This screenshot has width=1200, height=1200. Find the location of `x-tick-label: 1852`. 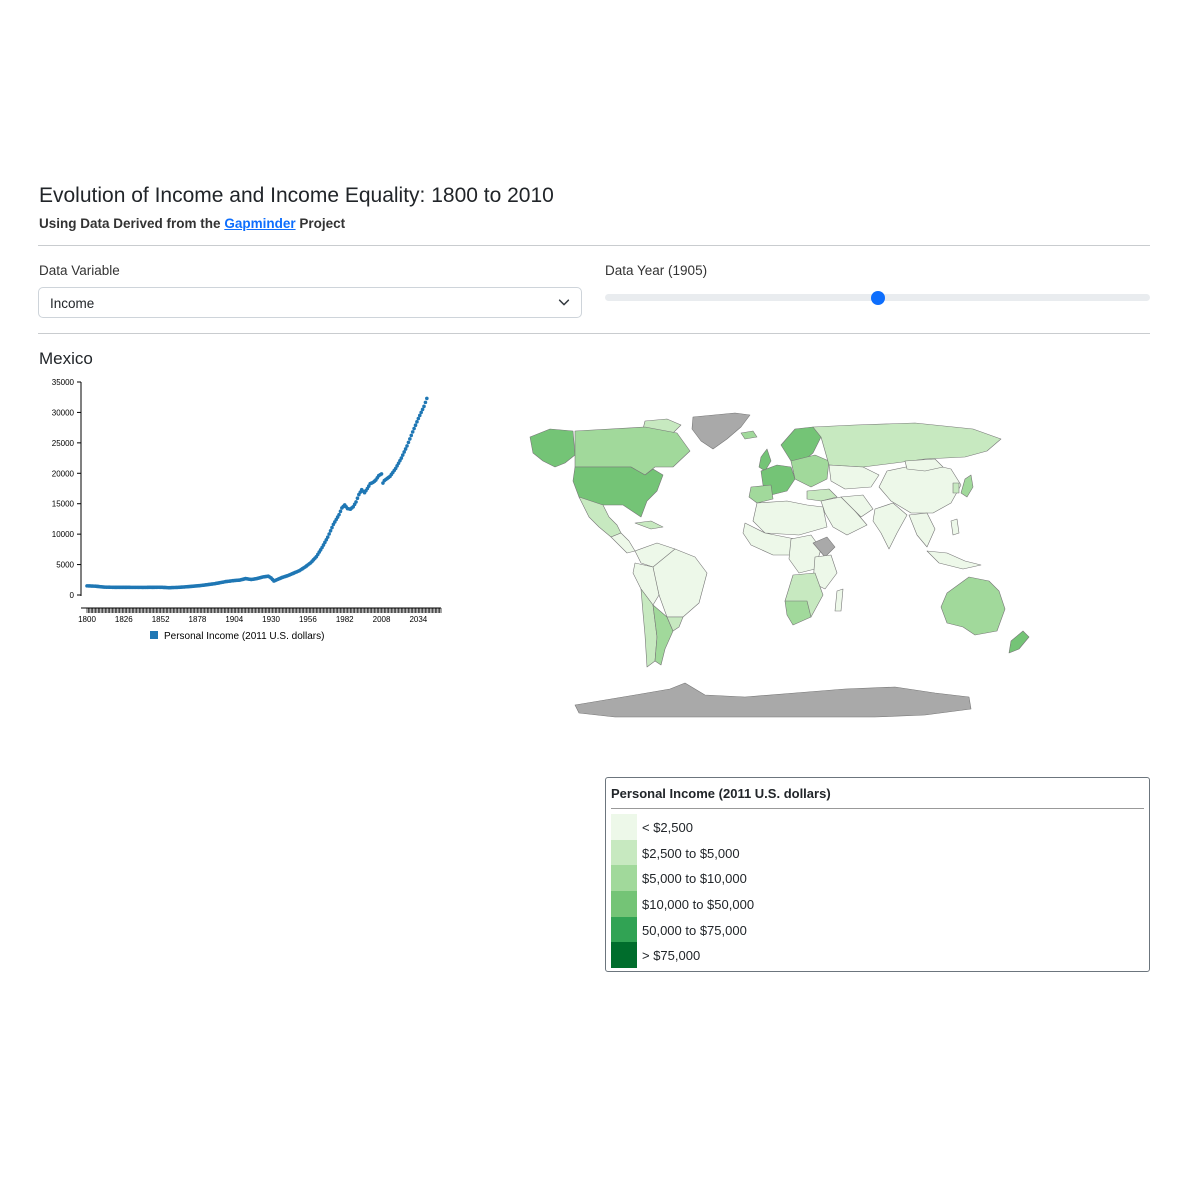

x-tick-label: 1852 is located at coordinates (161, 619).